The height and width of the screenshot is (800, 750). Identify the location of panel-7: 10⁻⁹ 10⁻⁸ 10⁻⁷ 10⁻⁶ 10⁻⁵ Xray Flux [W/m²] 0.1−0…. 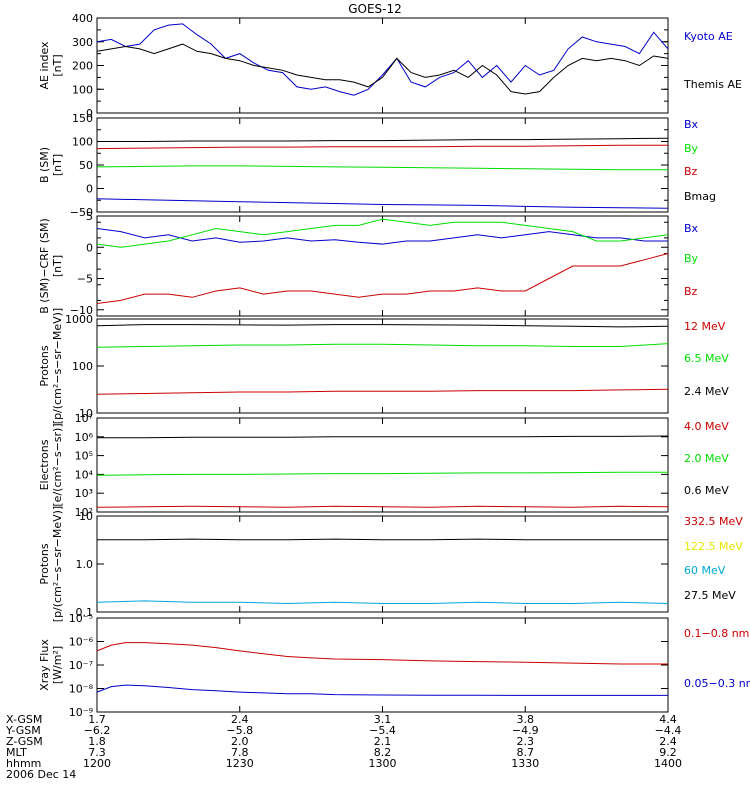
(394, 665).